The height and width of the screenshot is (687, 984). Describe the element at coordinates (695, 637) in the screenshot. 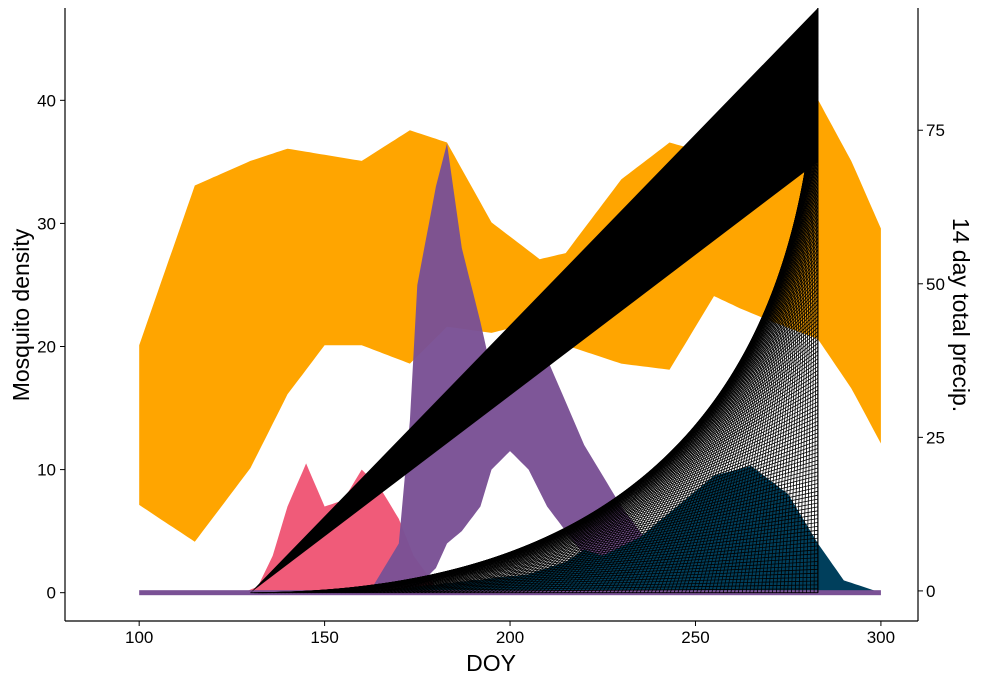

I see `x-tick-label: 250` at that location.